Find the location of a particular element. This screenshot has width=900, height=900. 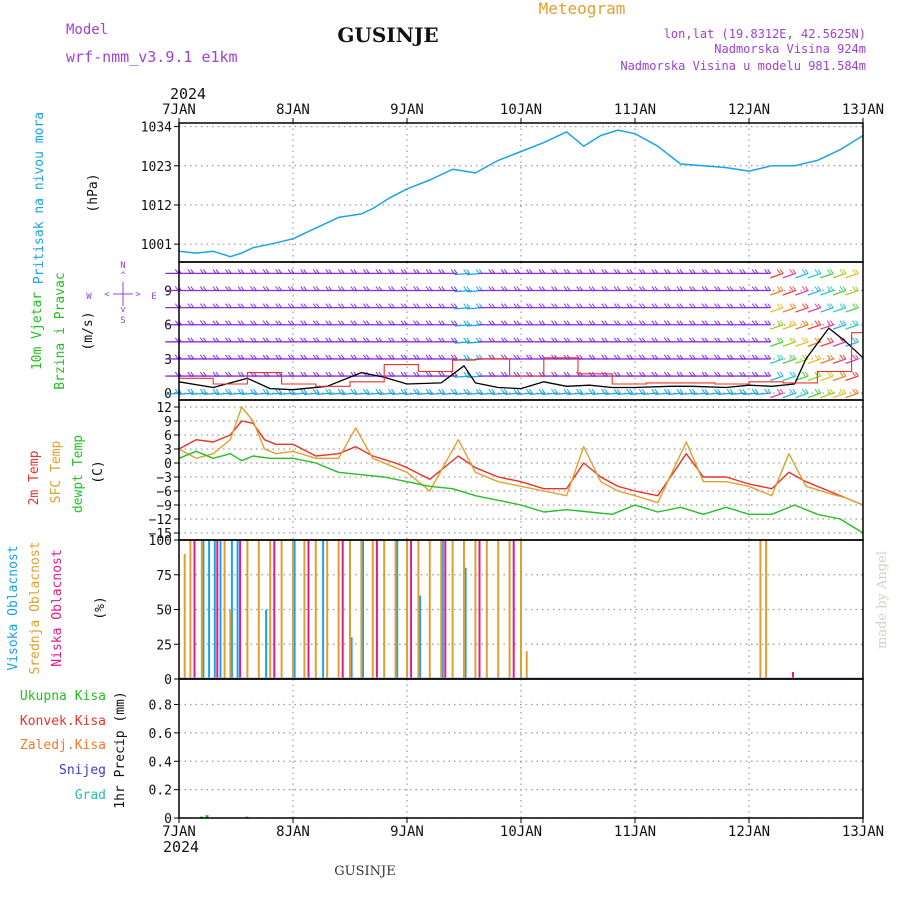

y-tick-label: 9 is located at coordinates (168, 422).